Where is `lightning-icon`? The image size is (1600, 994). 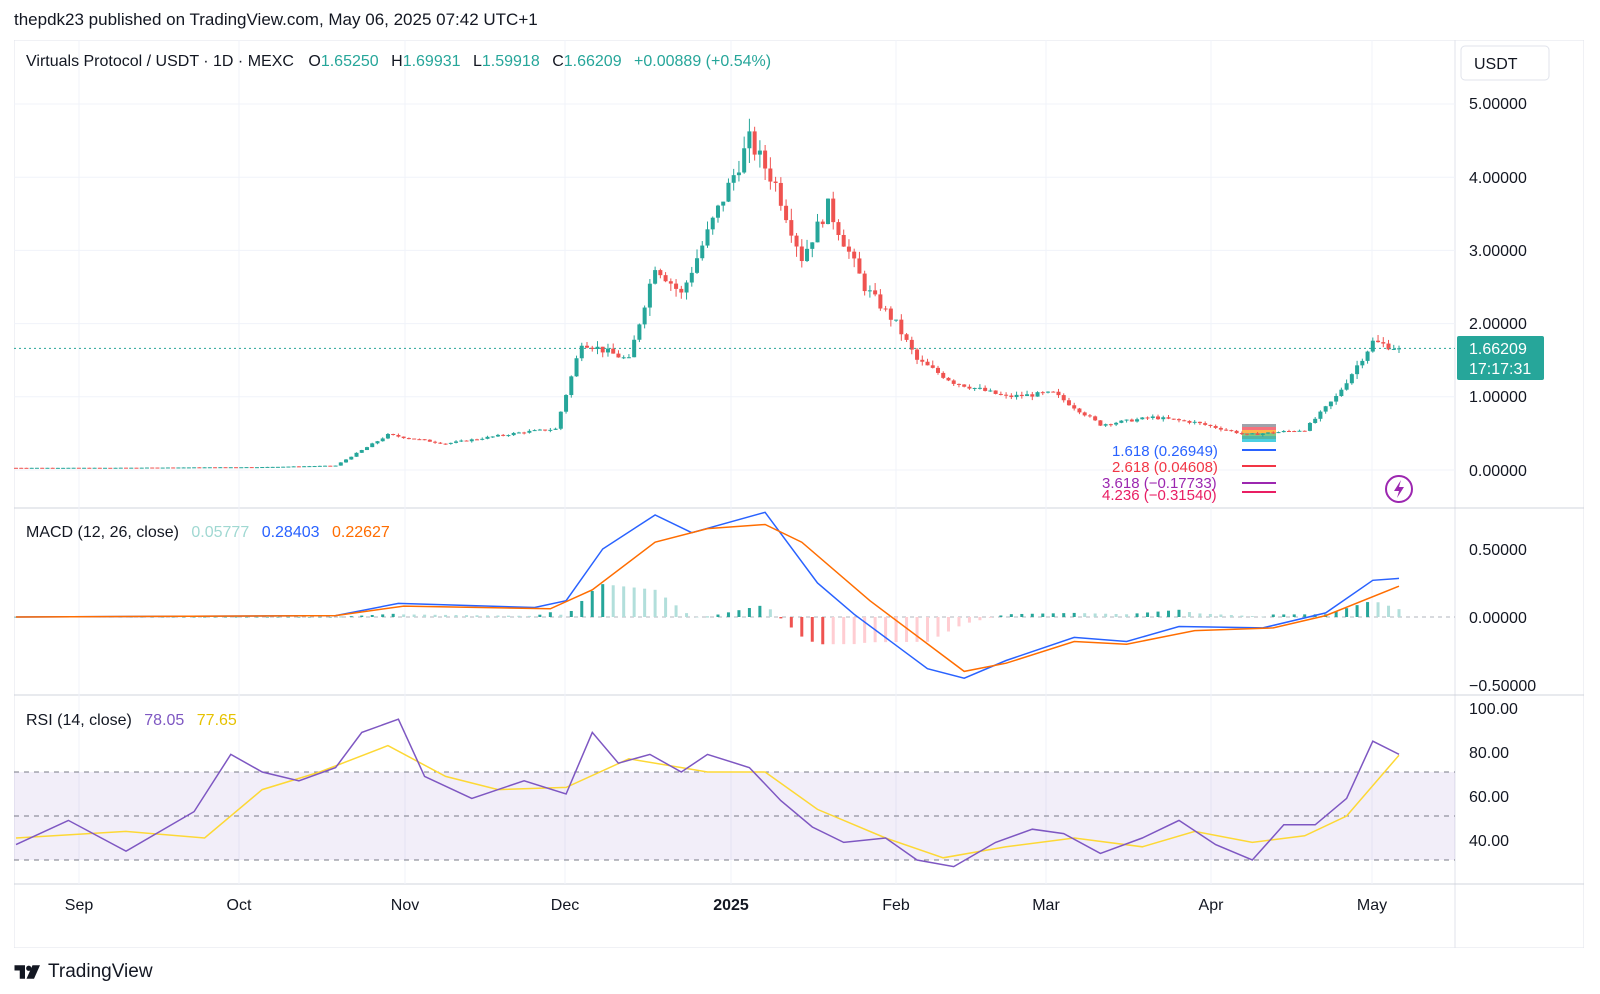
lightning-icon is located at coordinates (1399, 489).